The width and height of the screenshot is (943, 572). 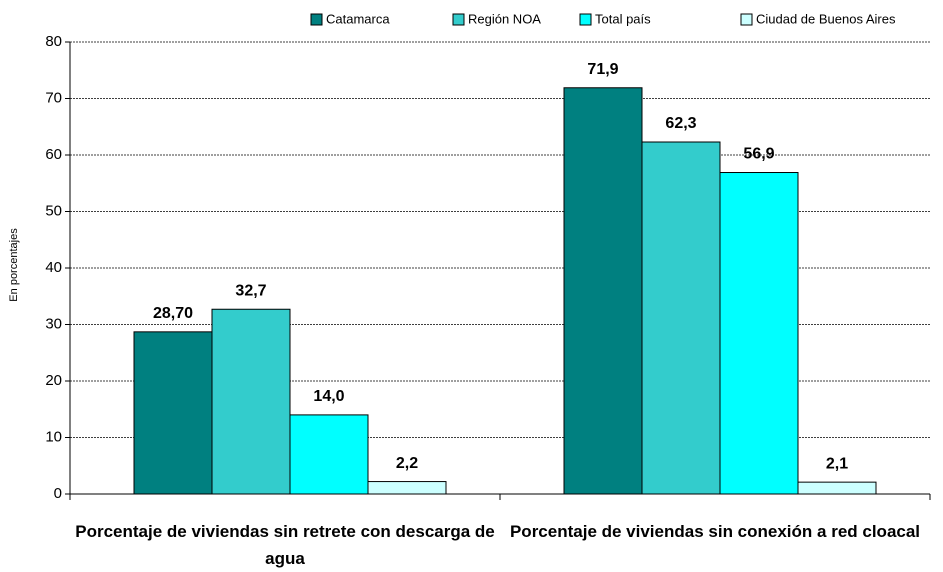 I want to click on data-label: 71,9, so click(x=602, y=69).